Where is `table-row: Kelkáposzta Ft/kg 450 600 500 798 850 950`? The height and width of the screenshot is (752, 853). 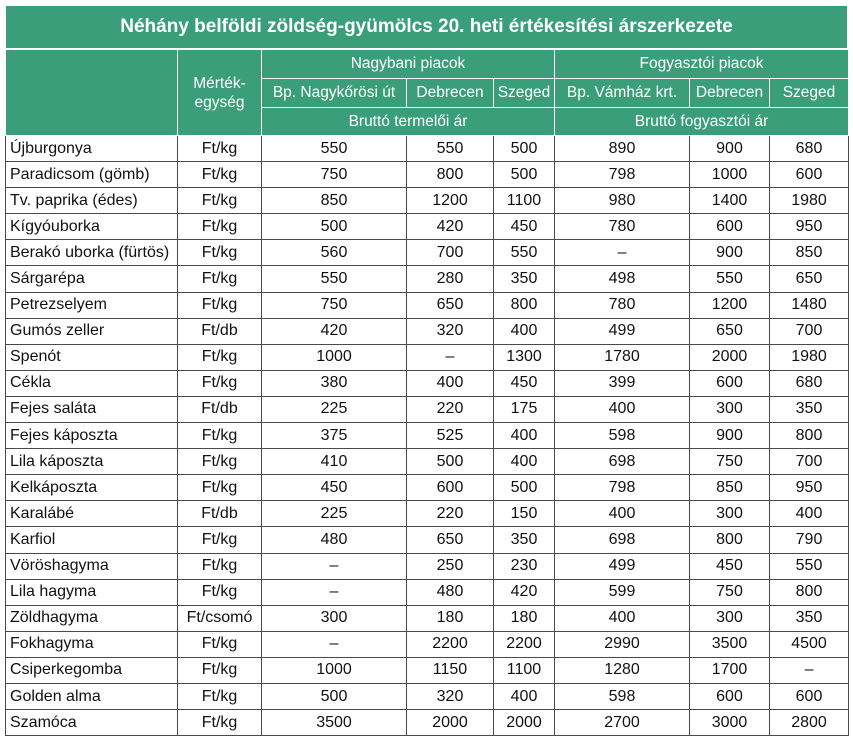 table-row: Kelkáposzta Ft/kg 450 600 500 798 850 950 is located at coordinates (427, 488).